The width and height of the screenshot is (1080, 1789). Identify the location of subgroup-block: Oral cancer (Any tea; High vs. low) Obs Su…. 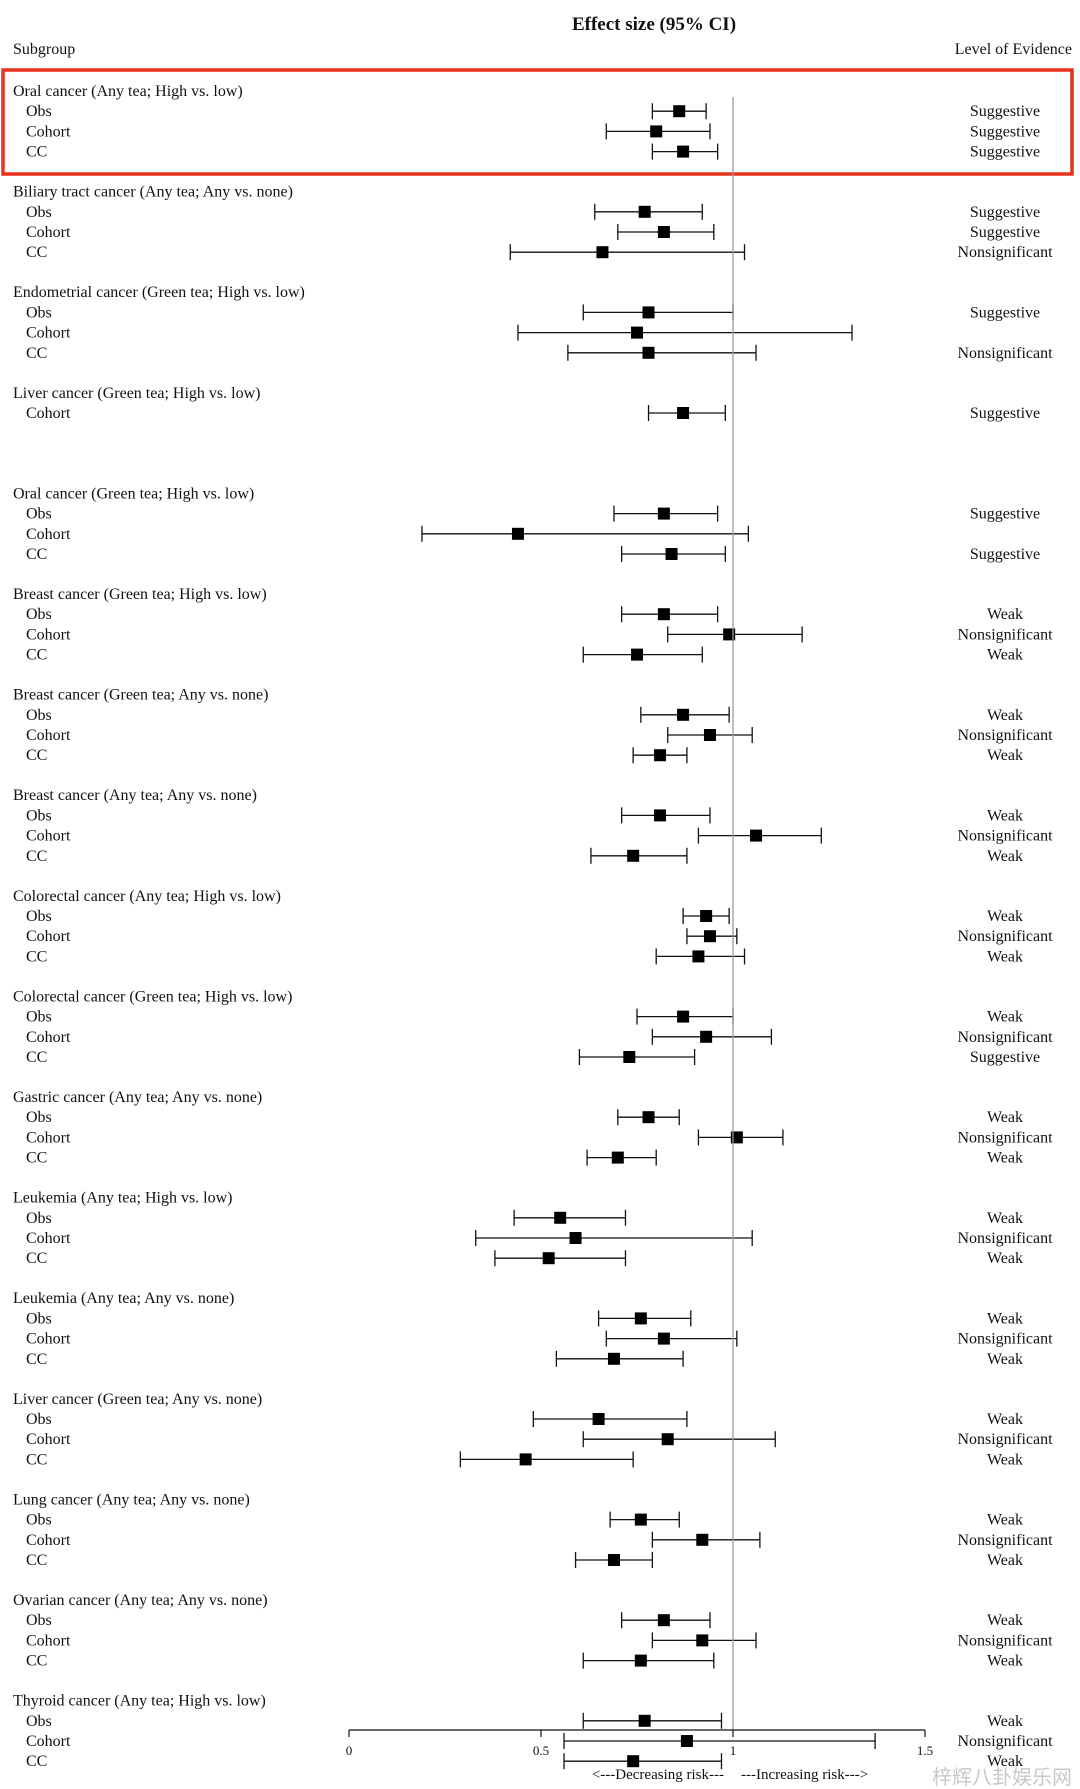
(526, 122).